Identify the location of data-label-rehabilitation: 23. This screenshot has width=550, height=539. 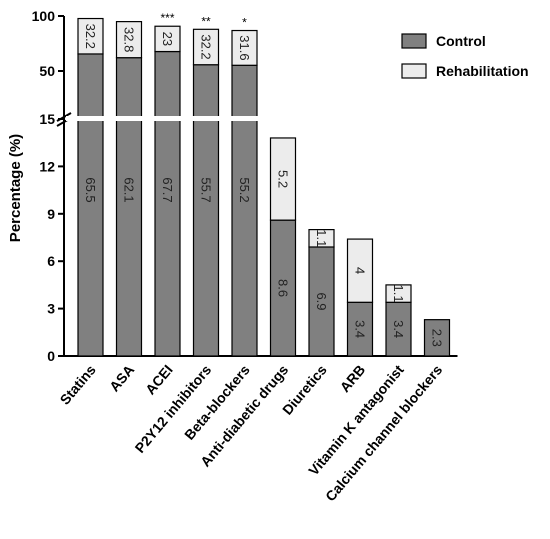
(167, 39).